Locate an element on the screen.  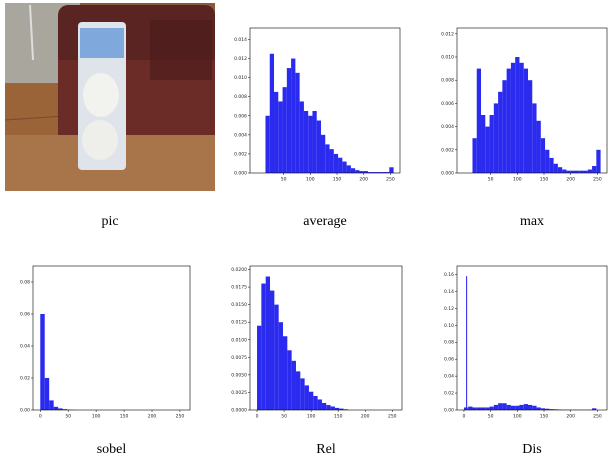
y-tick-label: 0.0175 is located at coordinates (239, 288).